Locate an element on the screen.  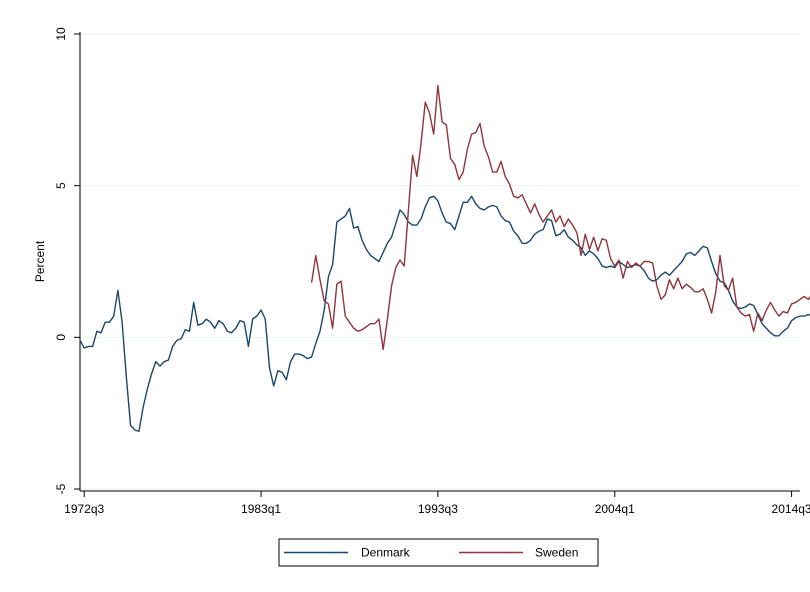
x-tick-label: 1983q1 is located at coordinates (261, 509).